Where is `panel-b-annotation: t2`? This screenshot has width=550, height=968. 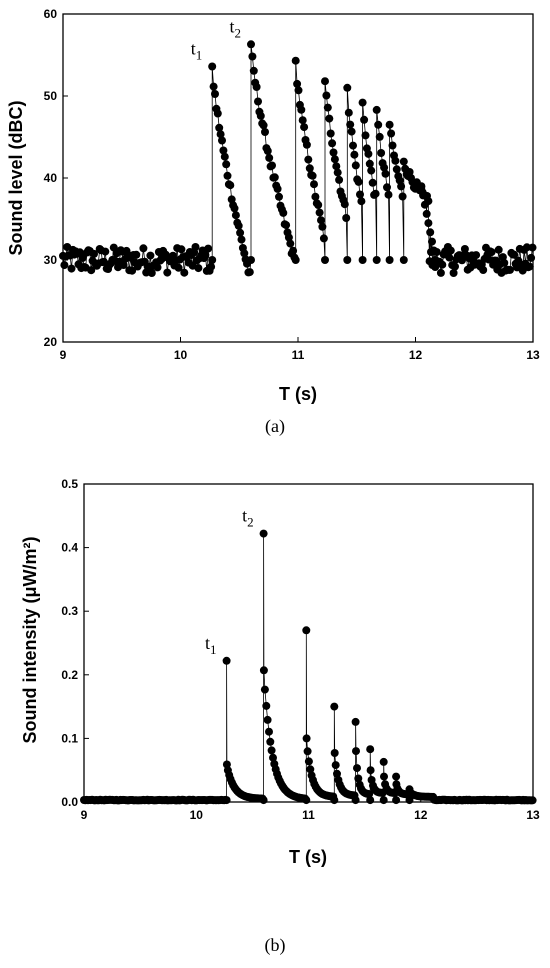
panel-b-annotation: t2 is located at coordinates (248, 518).